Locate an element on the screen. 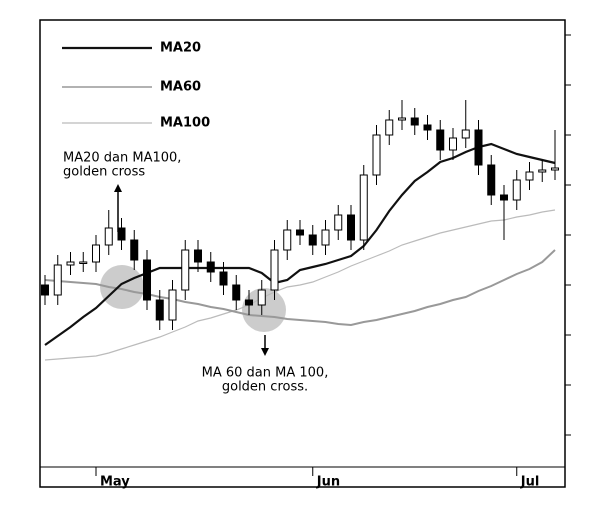  annotation: MA20 dan MA100, is located at coordinates (122, 158).